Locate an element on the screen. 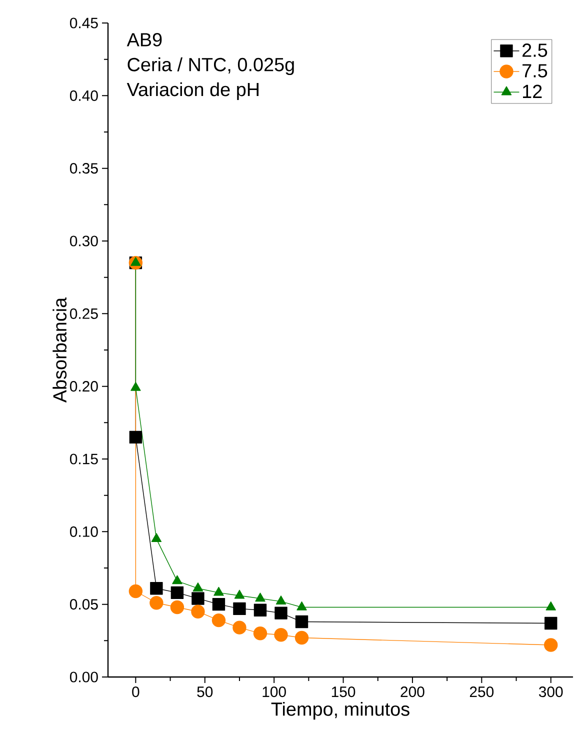  annotation: Variacion de pH is located at coordinates (192, 91).